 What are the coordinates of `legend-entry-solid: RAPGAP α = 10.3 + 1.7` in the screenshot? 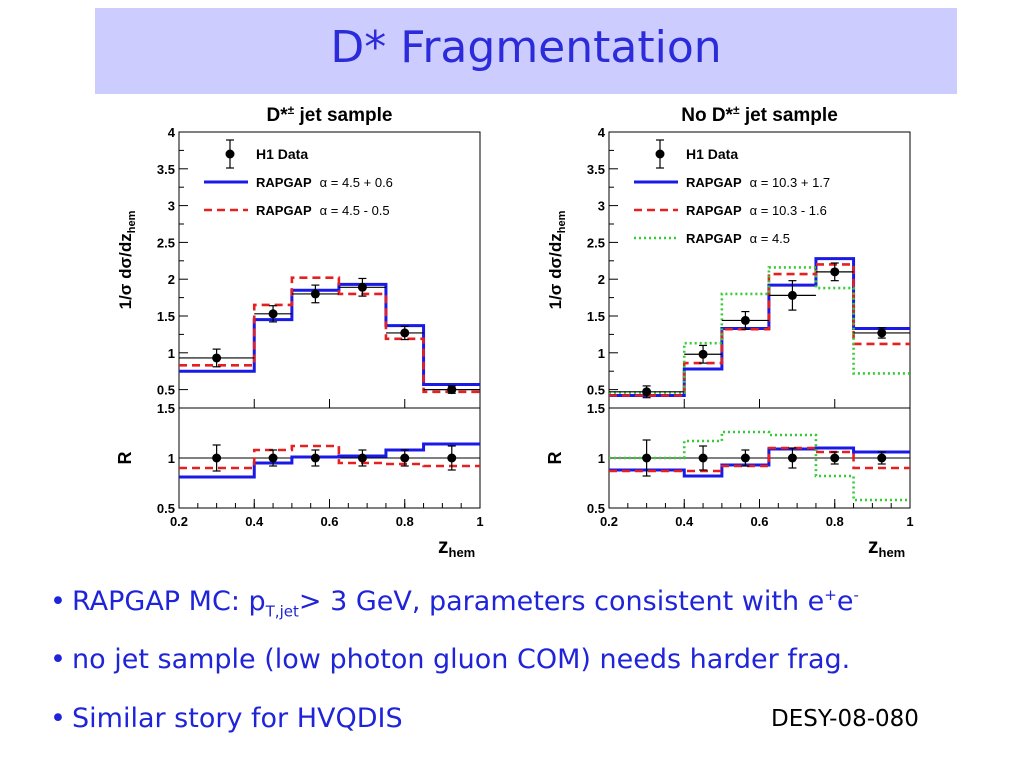 It's located at (758, 182).